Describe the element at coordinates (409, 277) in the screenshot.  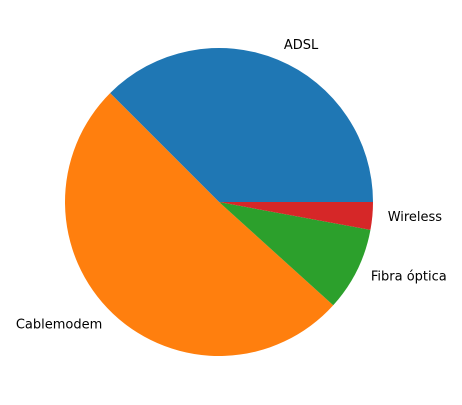
I see `pie-label-fibra-optica: Fibra óptica` at that location.